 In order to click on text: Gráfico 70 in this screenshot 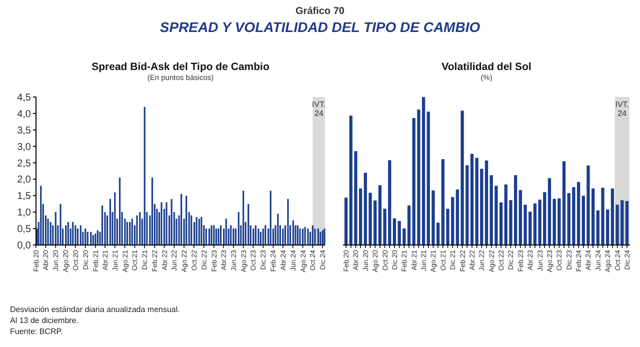, I will do `click(320, 11)`.